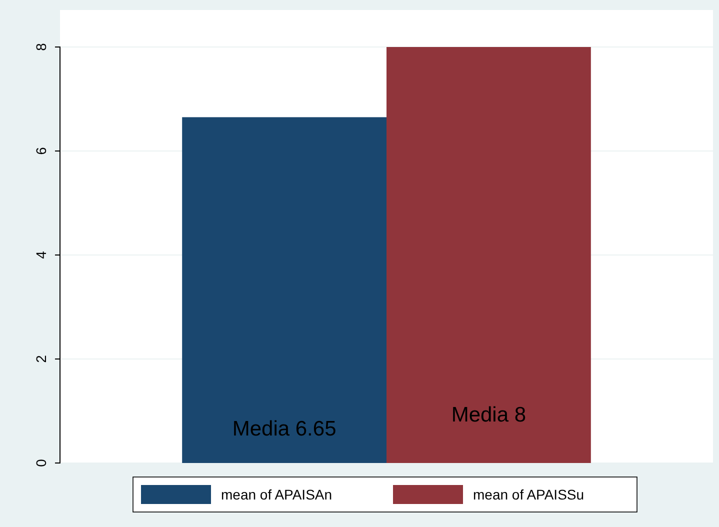  I want to click on y-tick-label: 4, so click(41, 254).